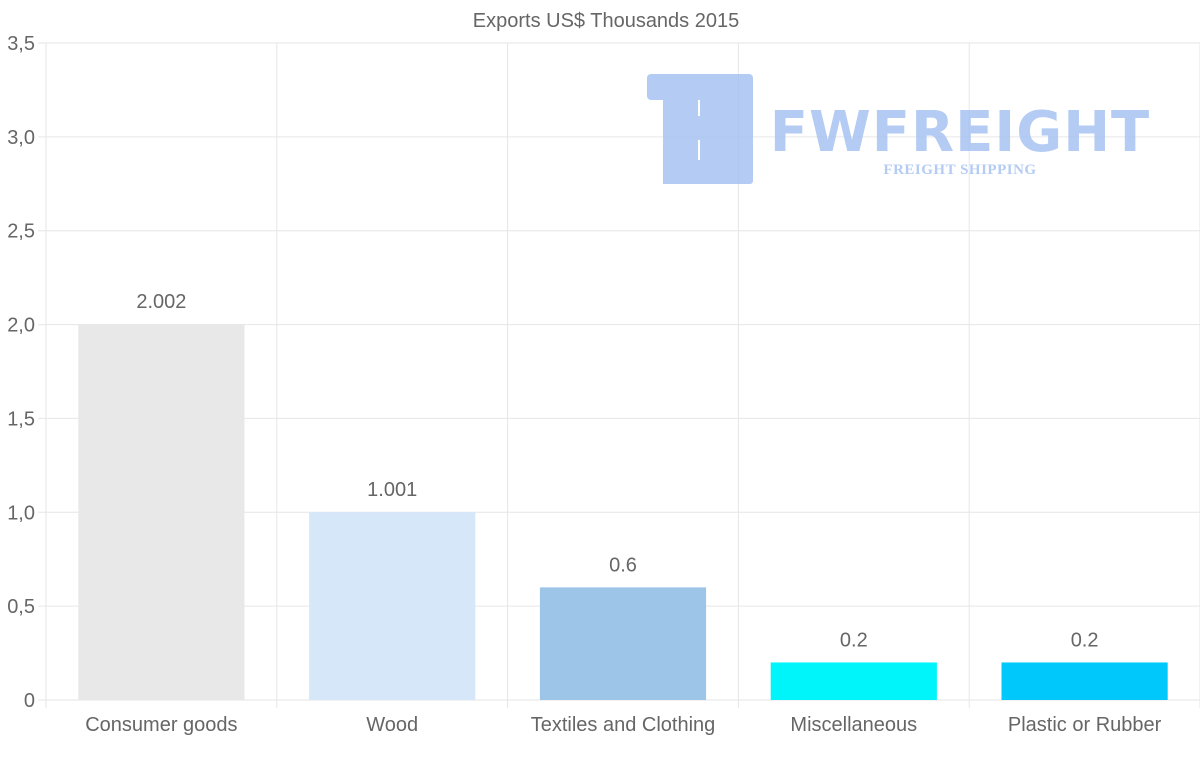 The image size is (1200, 763). Describe the element at coordinates (29, 701) in the screenshot. I see `y-tick-label: 0` at that location.